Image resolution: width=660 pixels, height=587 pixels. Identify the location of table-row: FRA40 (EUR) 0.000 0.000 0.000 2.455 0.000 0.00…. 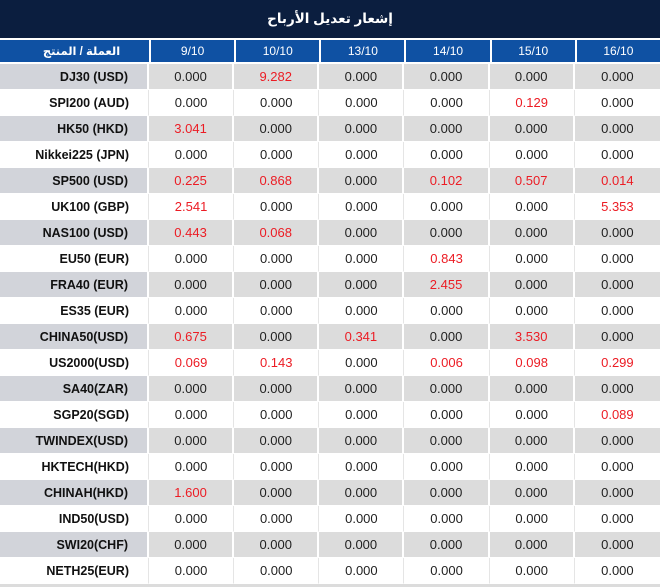
(330, 285).